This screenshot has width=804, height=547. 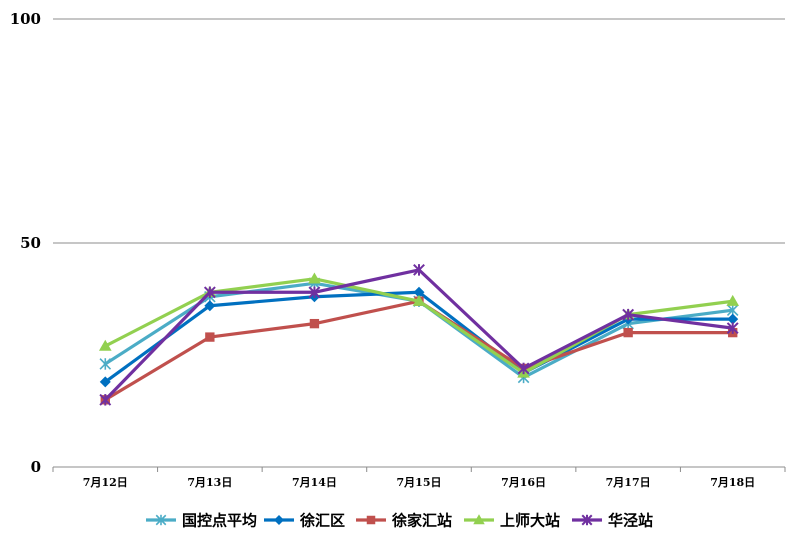 What do you see at coordinates (630, 521) in the screenshot?
I see `legend-label: 华泾站` at bounding box center [630, 521].